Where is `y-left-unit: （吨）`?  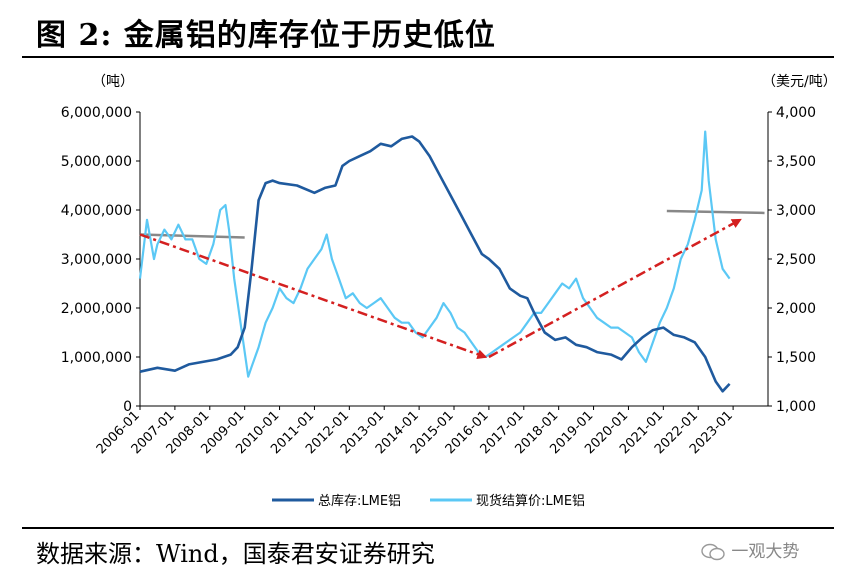 y-left-unit: （吨） is located at coordinates (113, 82).